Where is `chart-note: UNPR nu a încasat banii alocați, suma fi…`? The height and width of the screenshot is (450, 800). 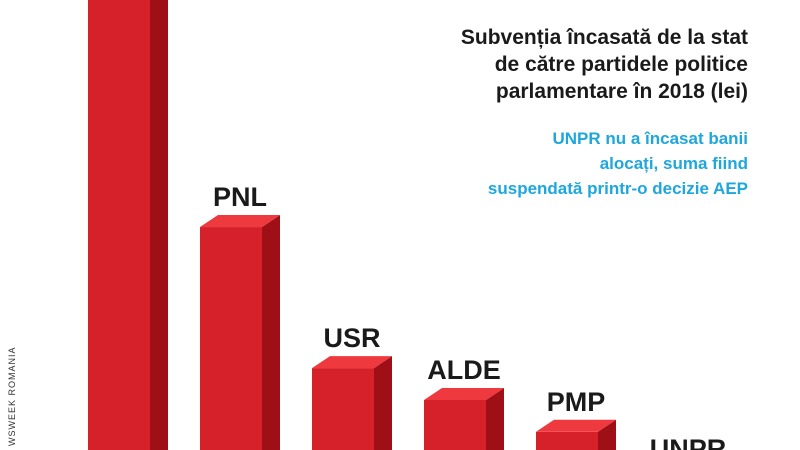 chart-note: UNPR nu a încasat banii alocați, suma fi… is located at coordinates (558, 163).